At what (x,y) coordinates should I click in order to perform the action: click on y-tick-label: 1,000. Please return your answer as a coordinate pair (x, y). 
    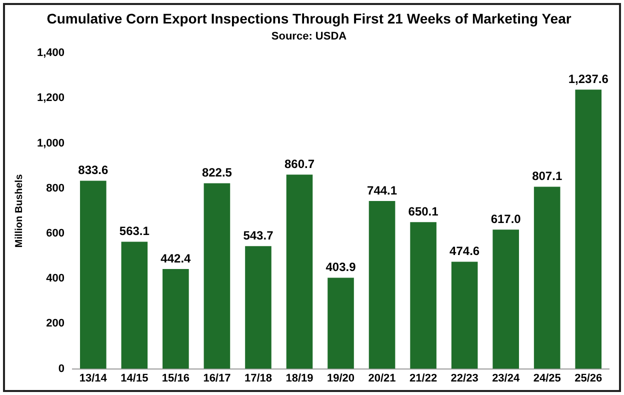
    Looking at the image, I should click on (50, 143).